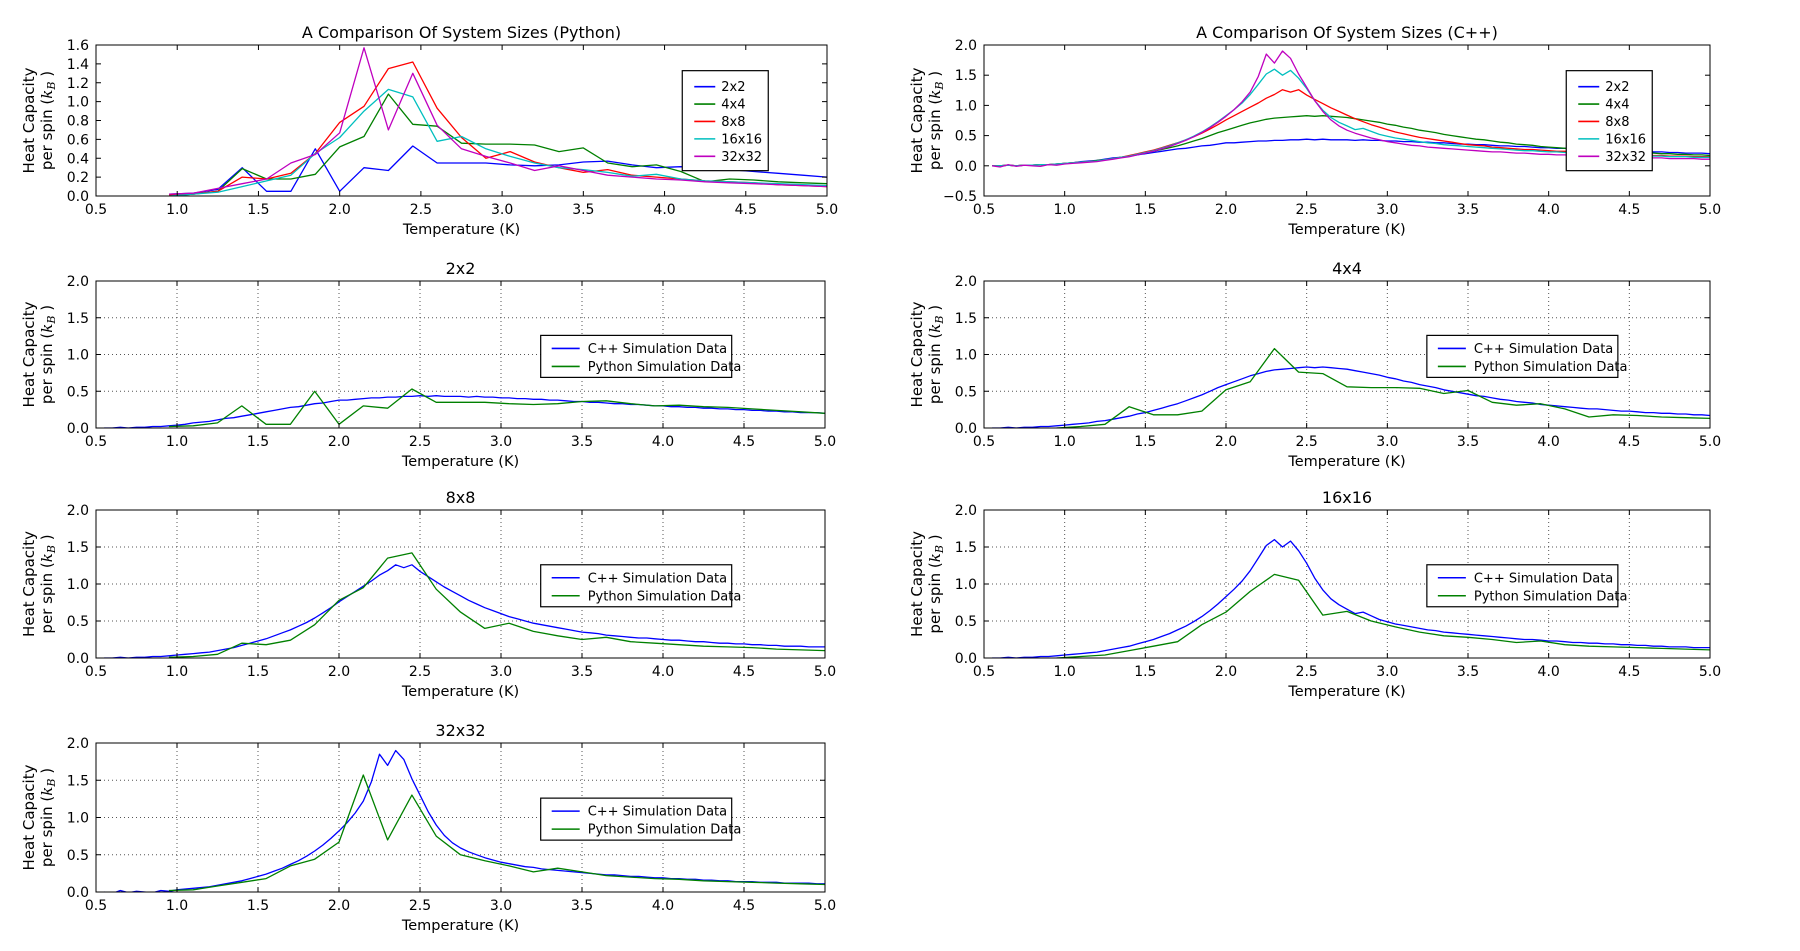  Describe the element at coordinates (1226, 210) in the screenshot. I see `x-tick-label: 2.0` at that location.